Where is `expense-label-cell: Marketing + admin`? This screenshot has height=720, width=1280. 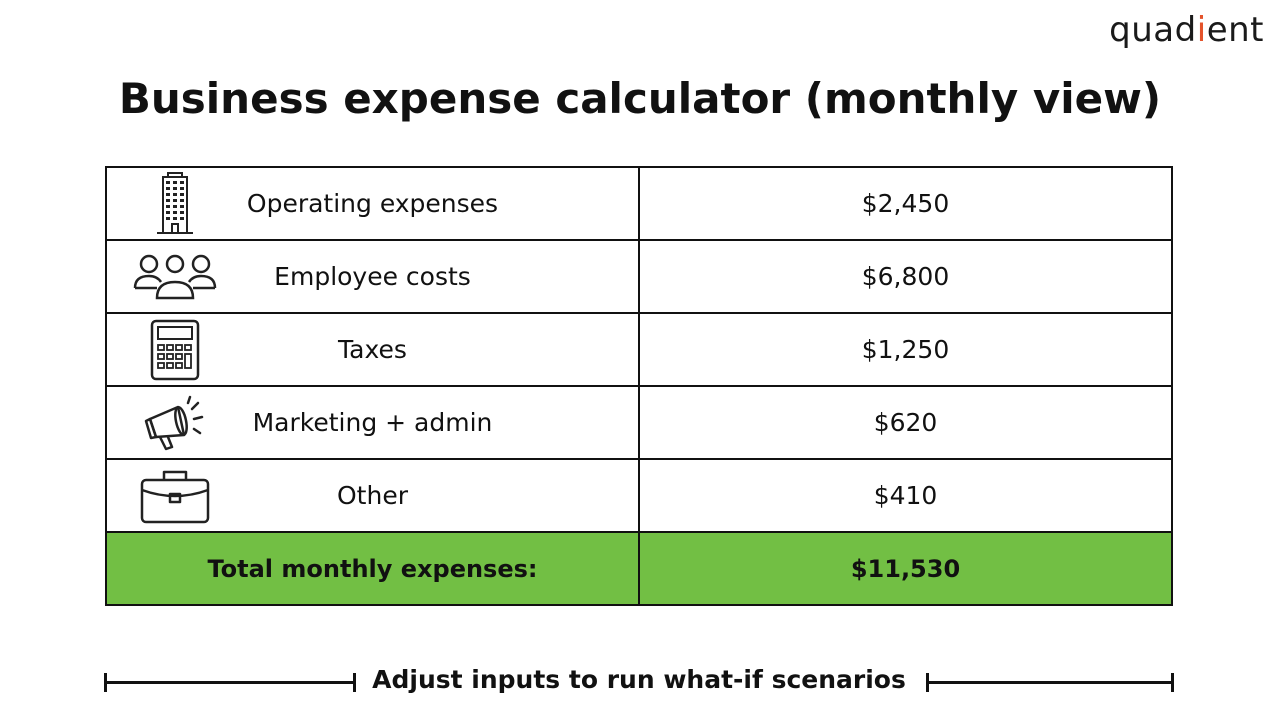
expense-label-cell: Marketing + admin is located at coordinates (372, 422).